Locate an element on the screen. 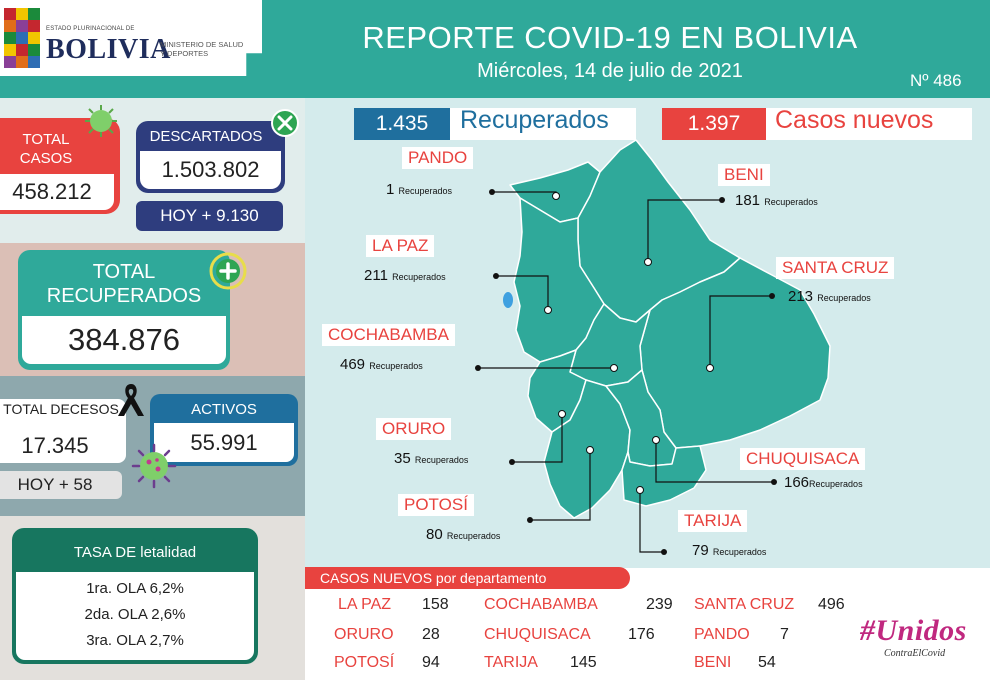 The image size is (990, 680). casos-dept-value: 496 is located at coordinates (831, 604).